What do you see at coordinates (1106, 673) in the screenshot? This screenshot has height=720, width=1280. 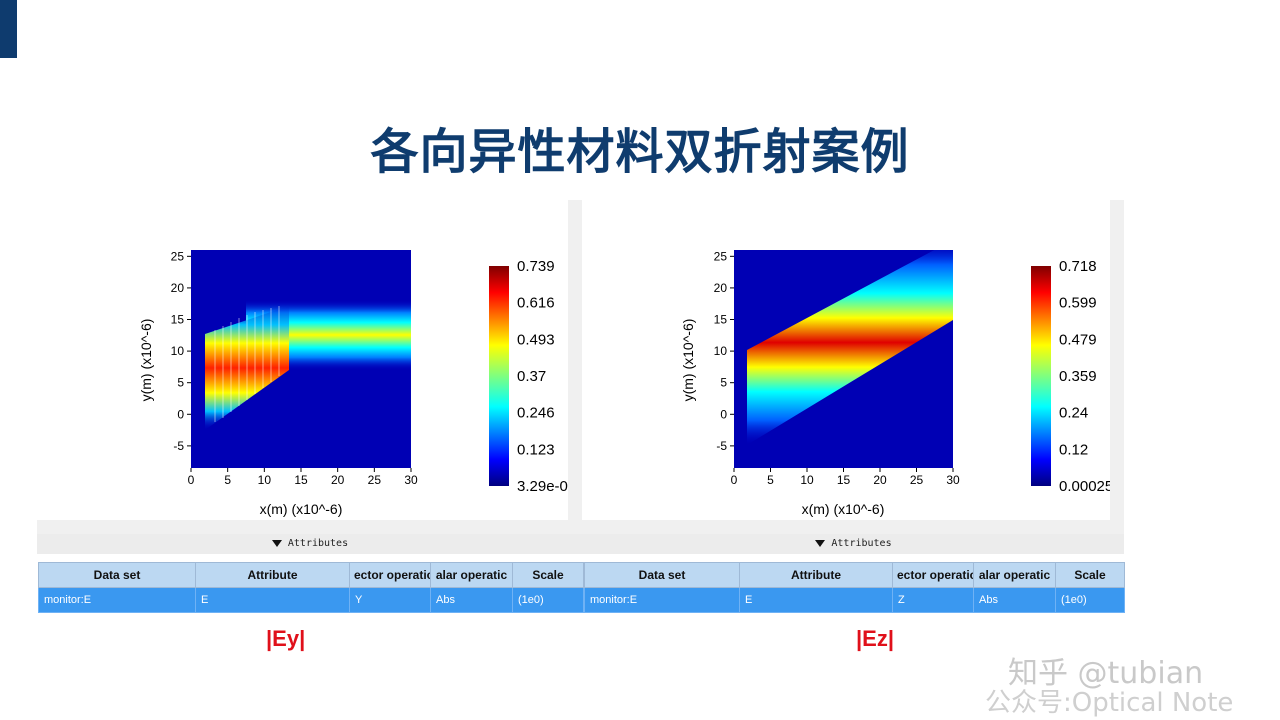 I see `watermark-zhihu: 知乎 @tubian` at bounding box center [1106, 673].